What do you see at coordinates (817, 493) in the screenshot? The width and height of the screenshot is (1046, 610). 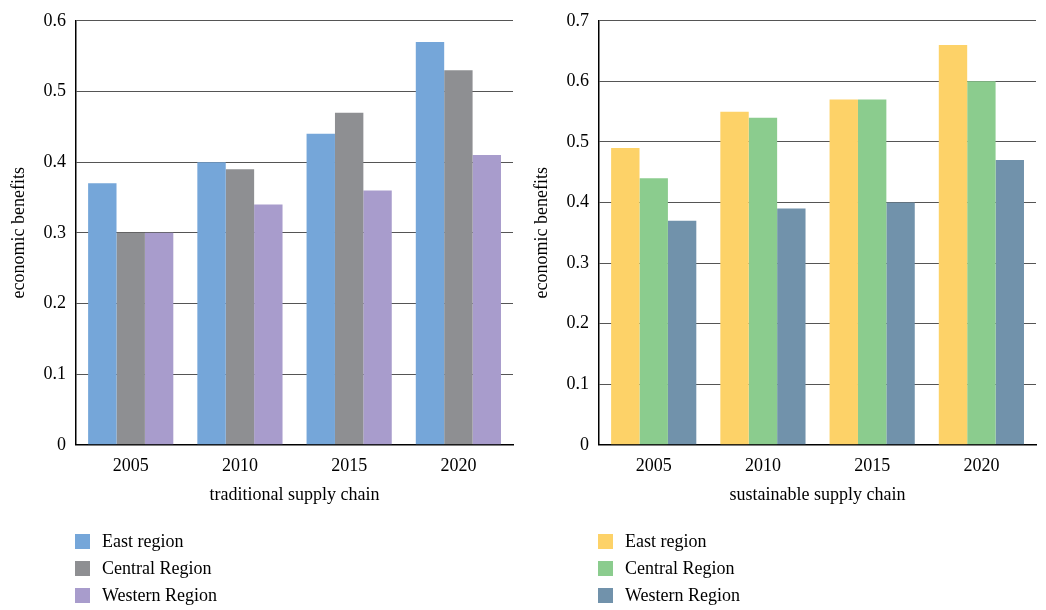 I see `x-axis-title: sustainable supply chain` at bounding box center [817, 493].